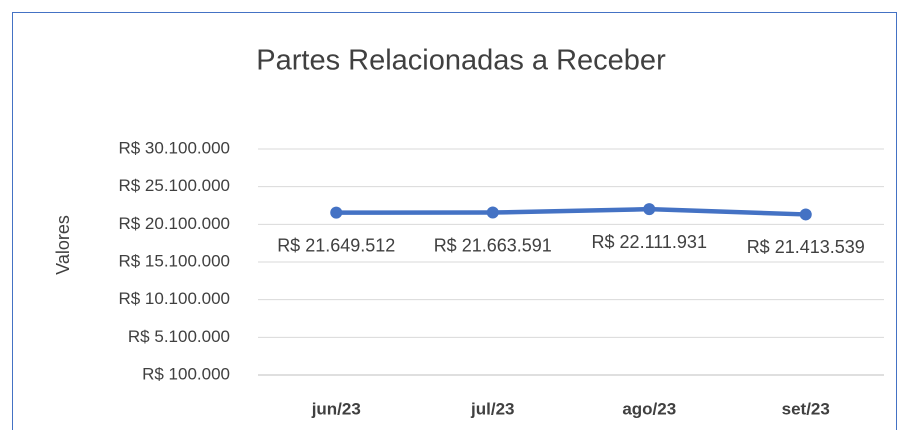 The width and height of the screenshot is (899, 430). What do you see at coordinates (571, 211) in the screenshot?
I see `series-line` at bounding box center [571, 211].